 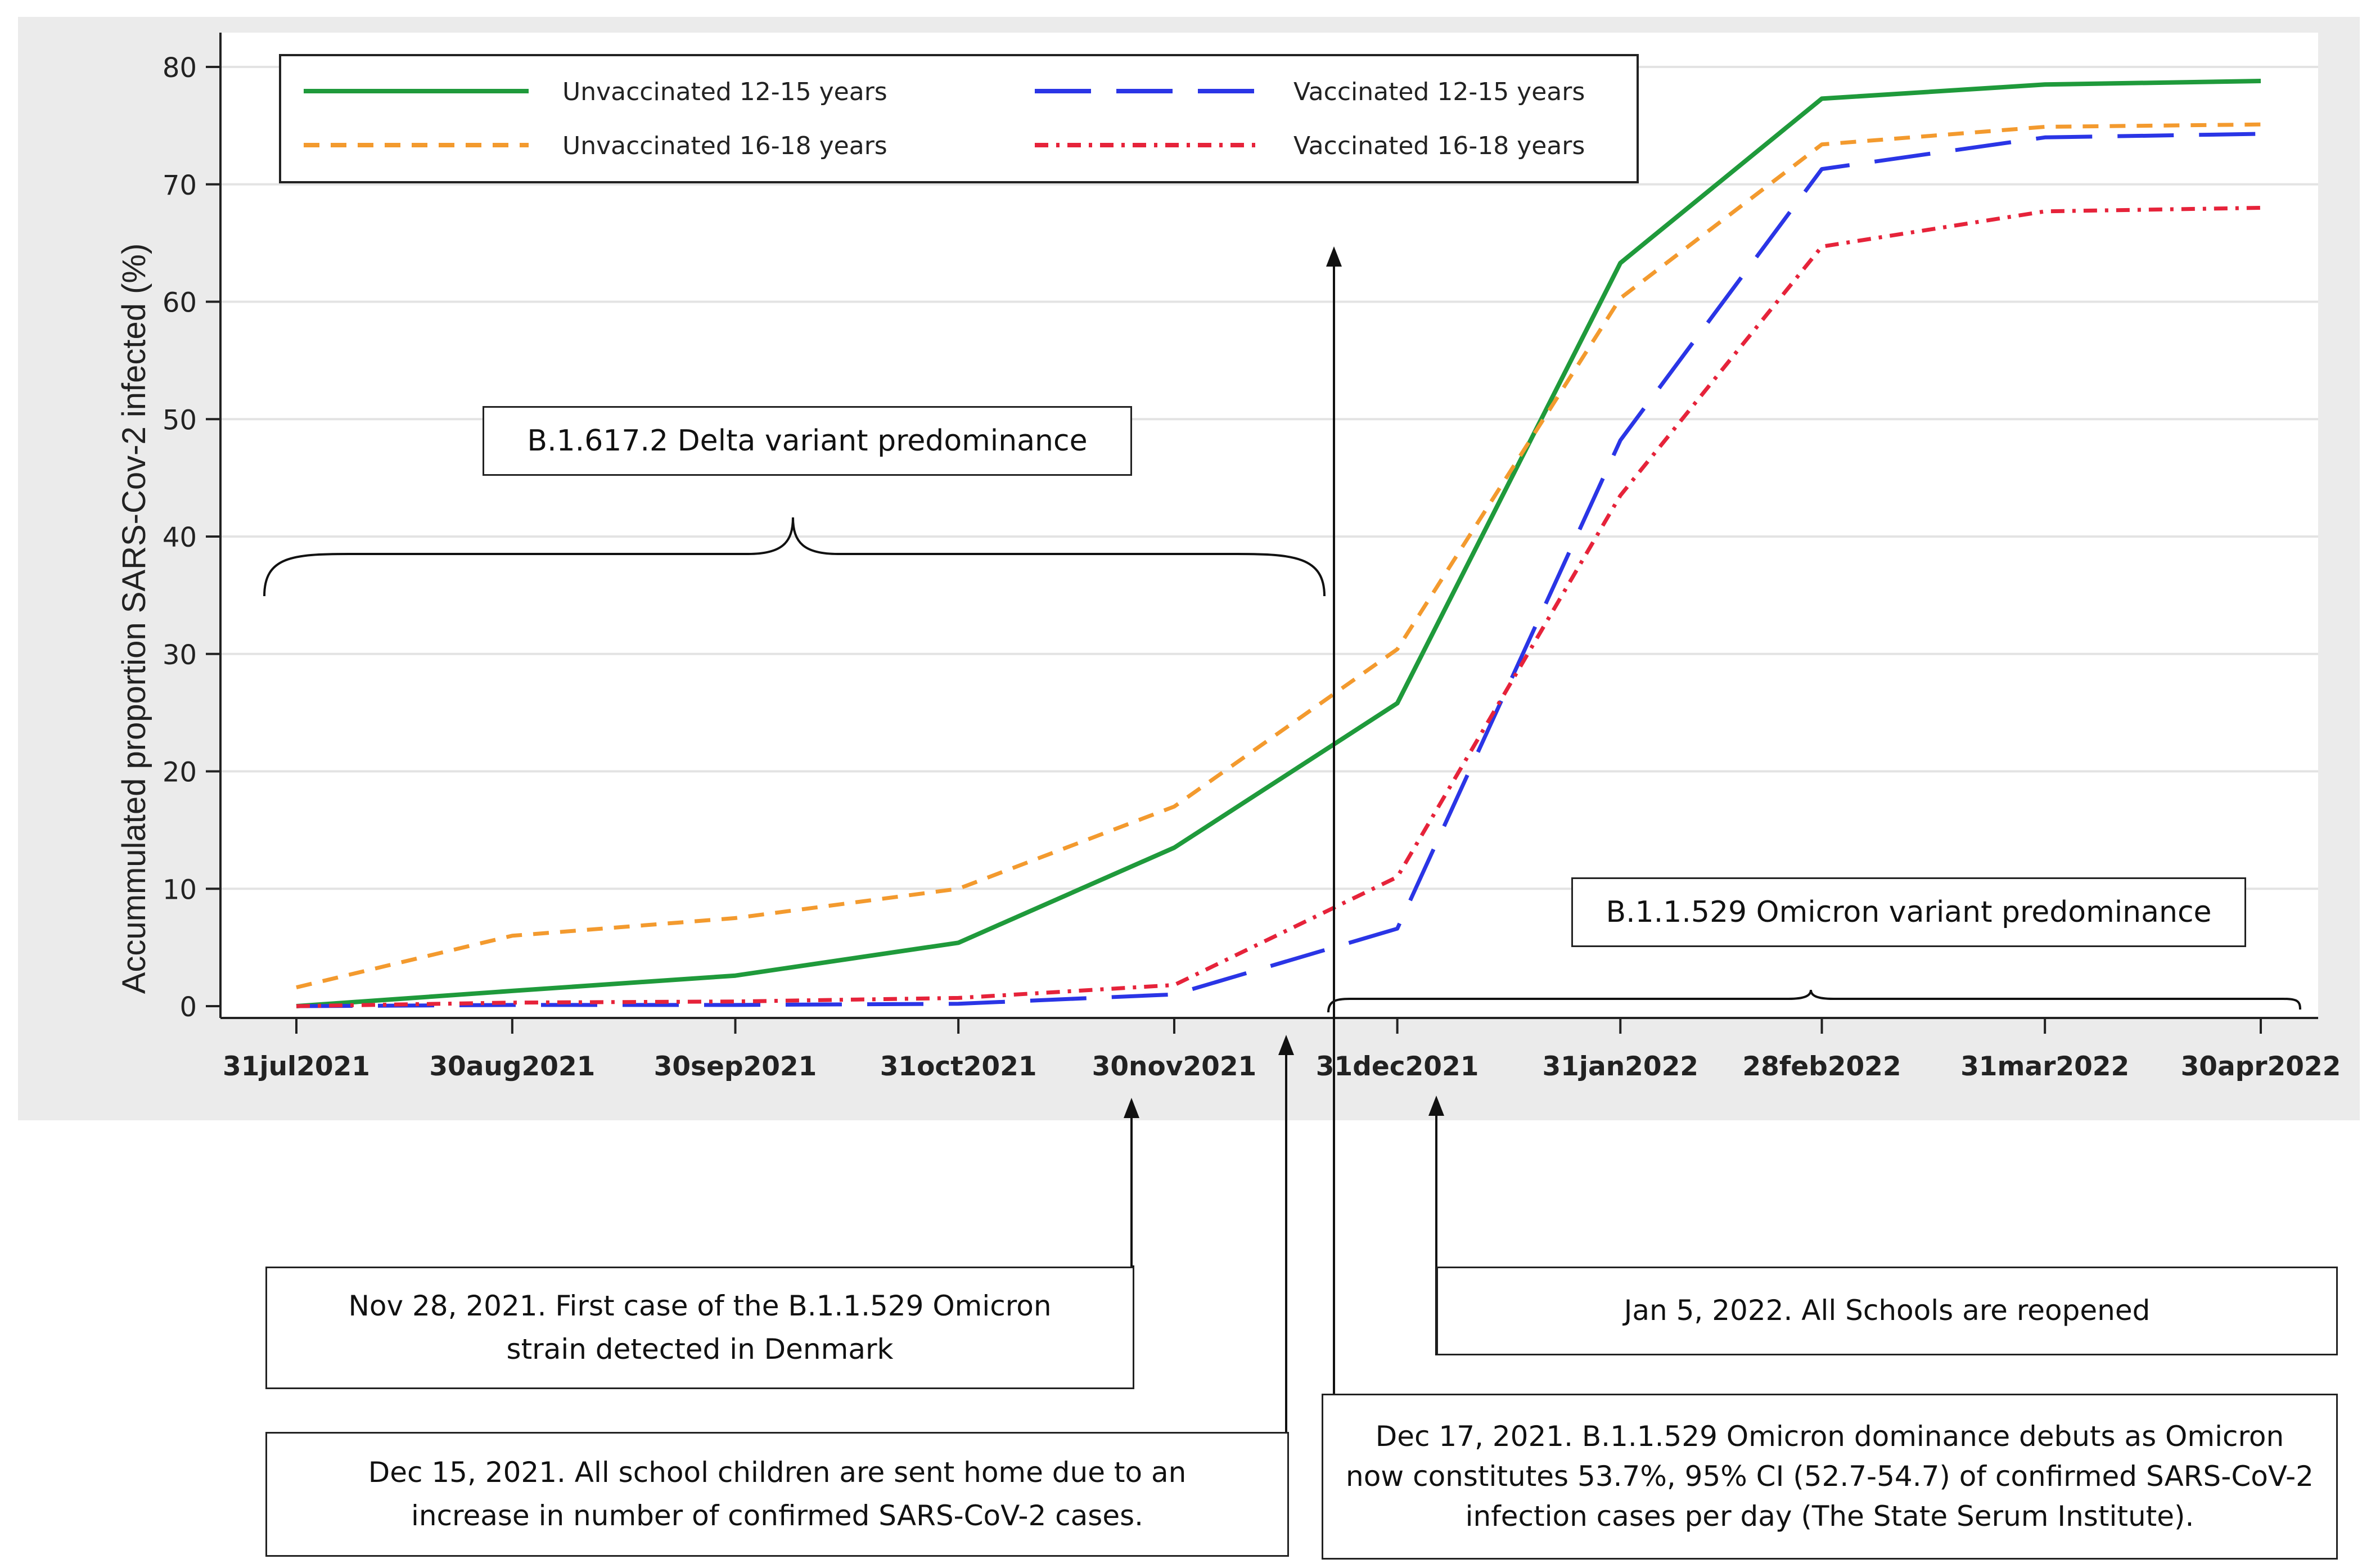 What do you see at coordinates (512, 1066) in the screenshot?
I see `x-tick-label: 30aug2021` at bounding box center [512, 1066].